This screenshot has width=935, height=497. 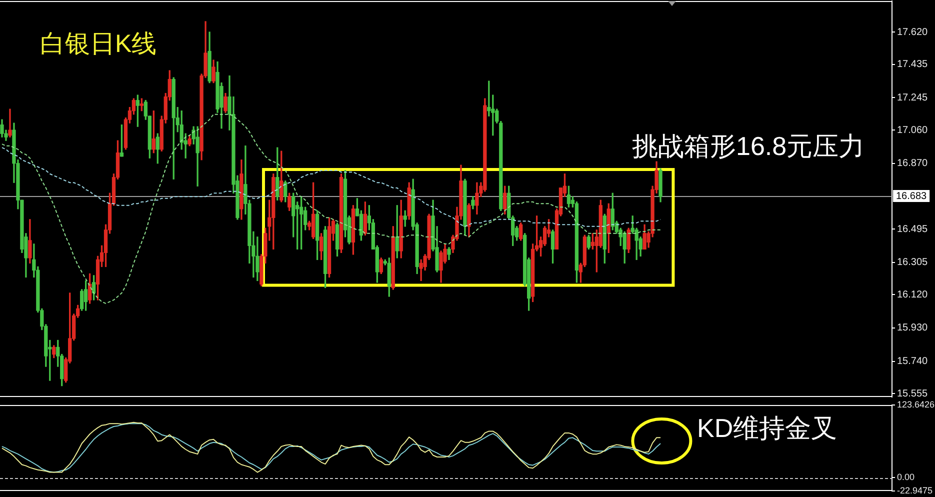 What do you see at coordinates (912, 98) in the screenshot?
I see `y-tick-label: 17.245` at bounding box center [912, 98].